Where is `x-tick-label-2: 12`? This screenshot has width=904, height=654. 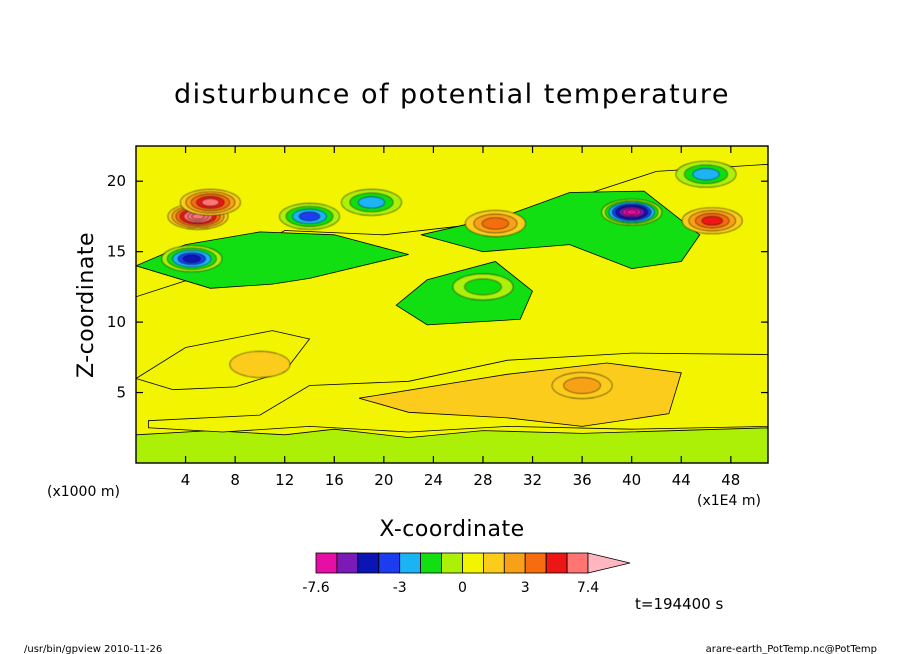 x-tick-label-2: 12 is located at coordinates (284, 480).